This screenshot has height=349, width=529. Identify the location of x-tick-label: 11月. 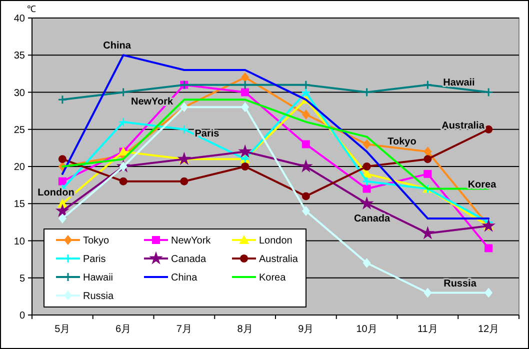
(427, 329).